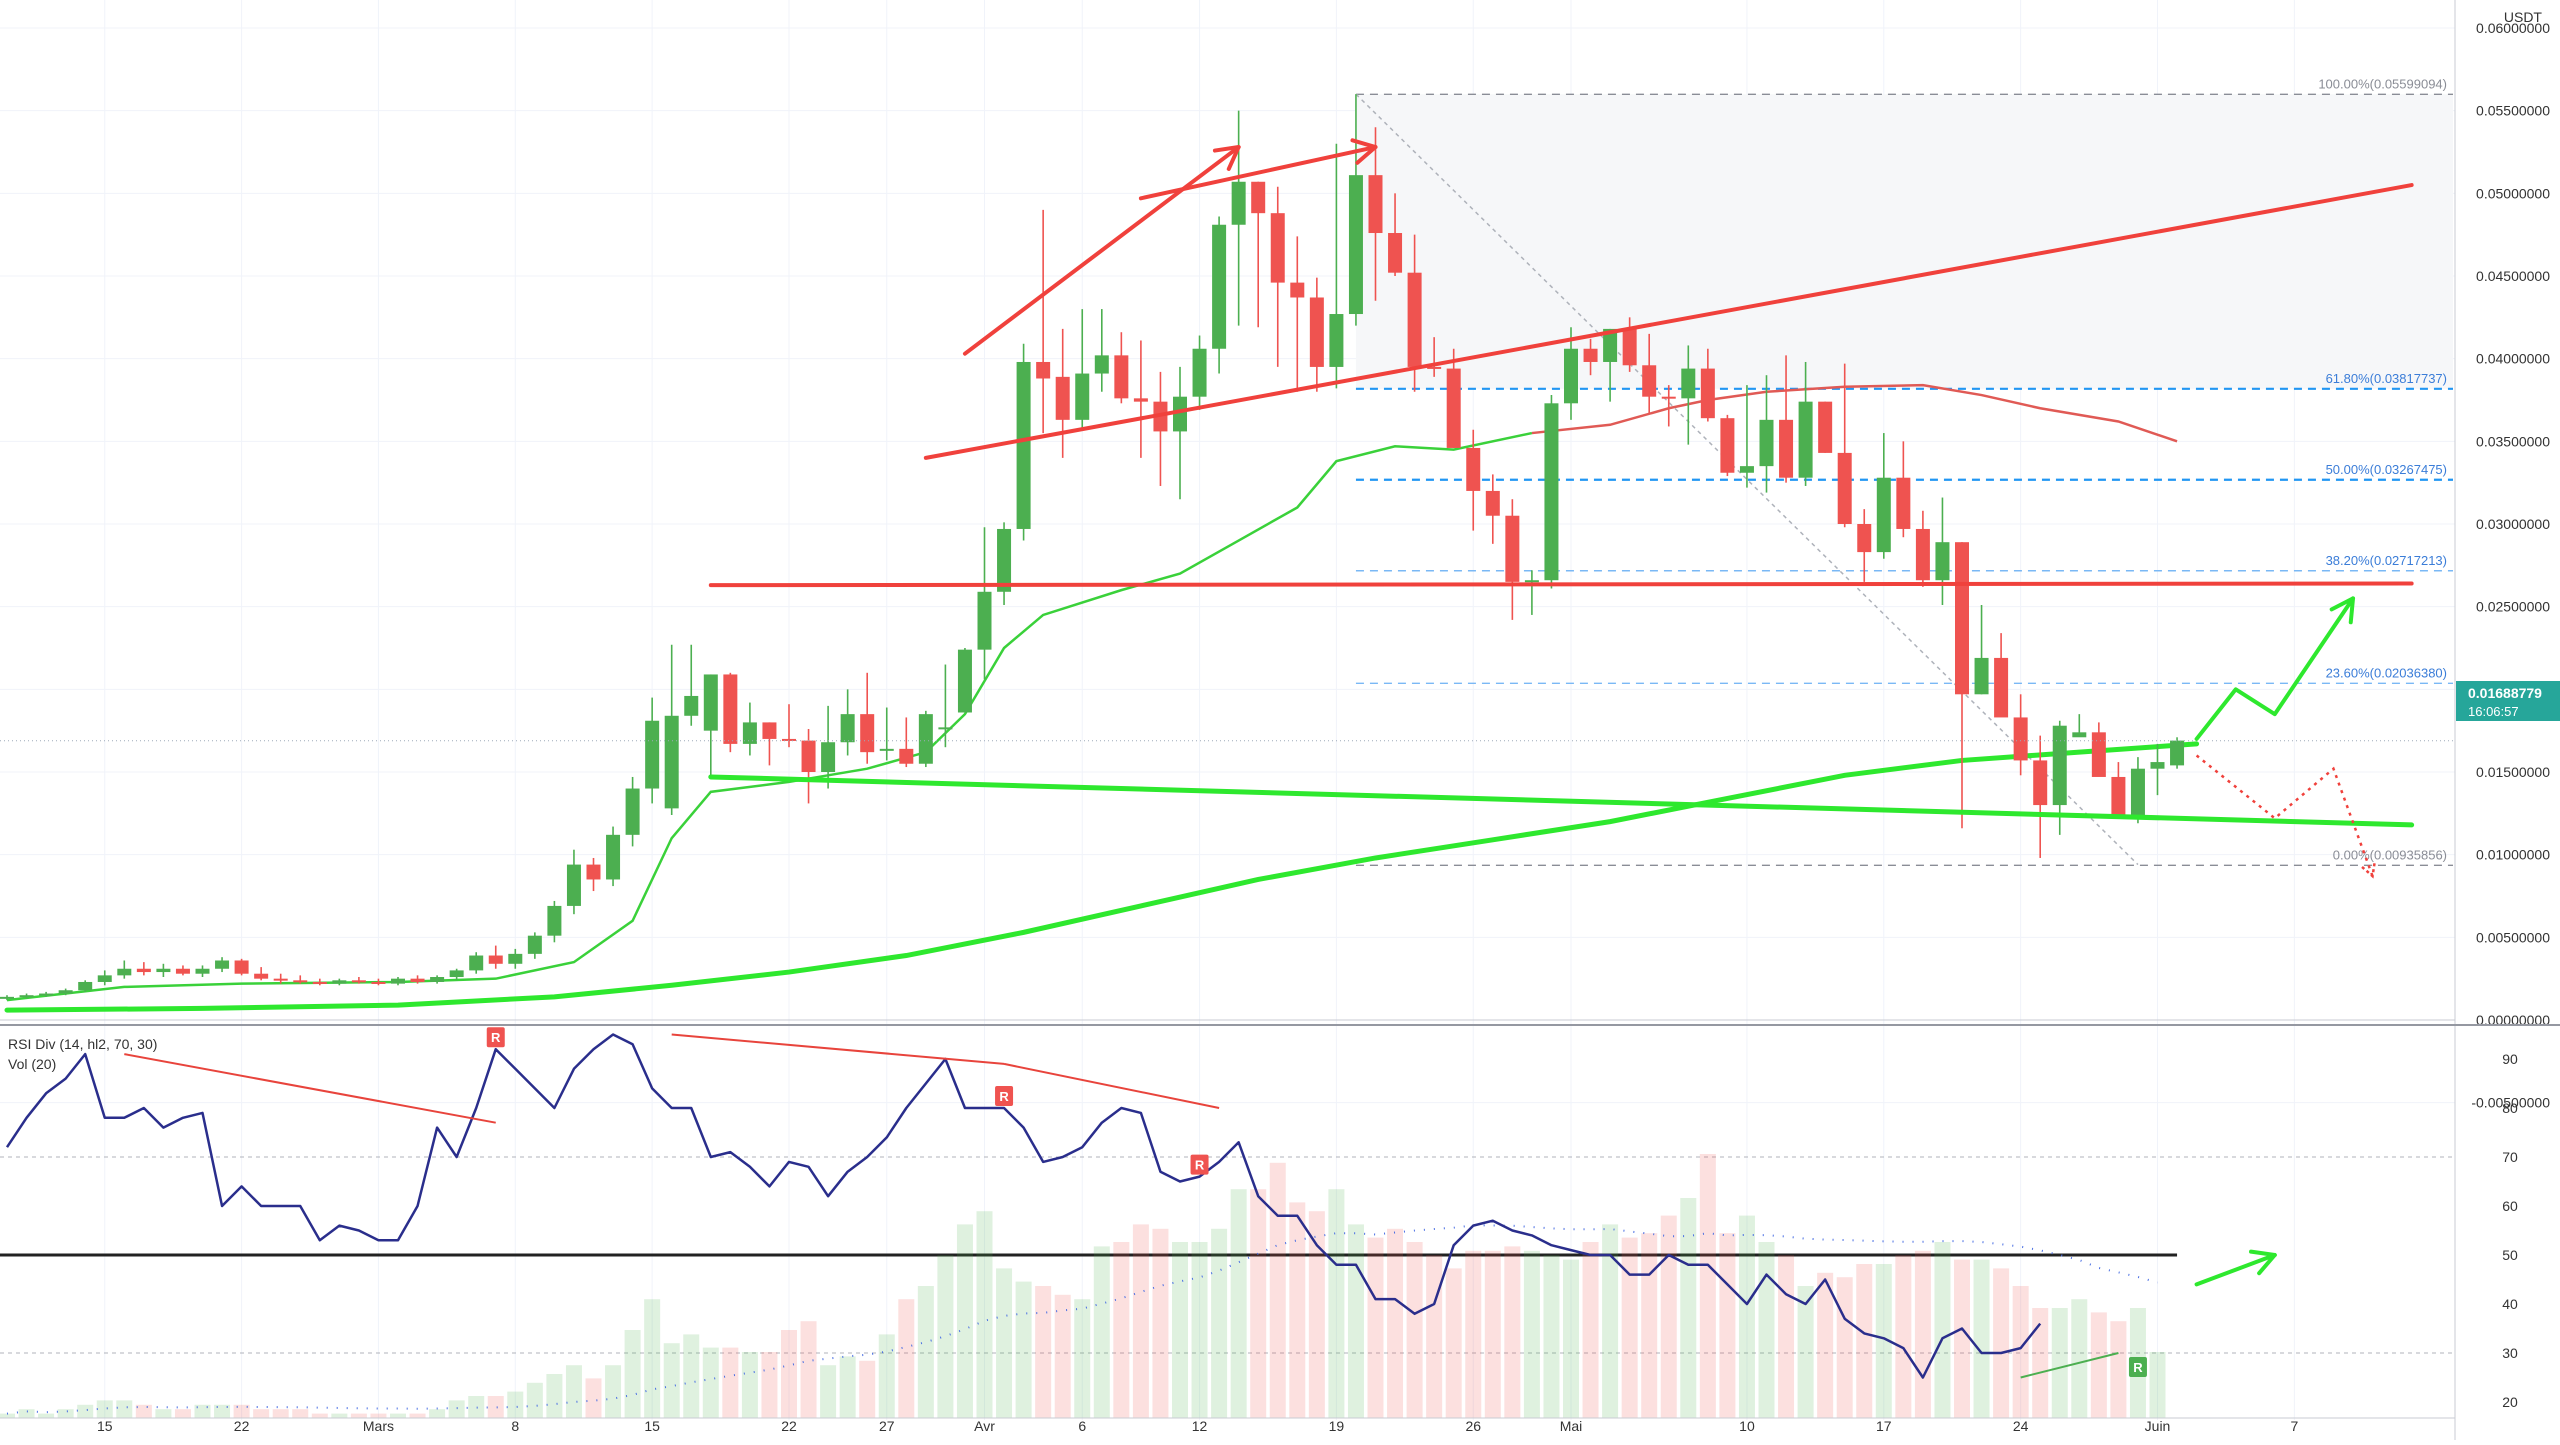  I want to click on rsi-indicator-label: RSI Div (14, hl2, 70, 30), so click(82, 1044).